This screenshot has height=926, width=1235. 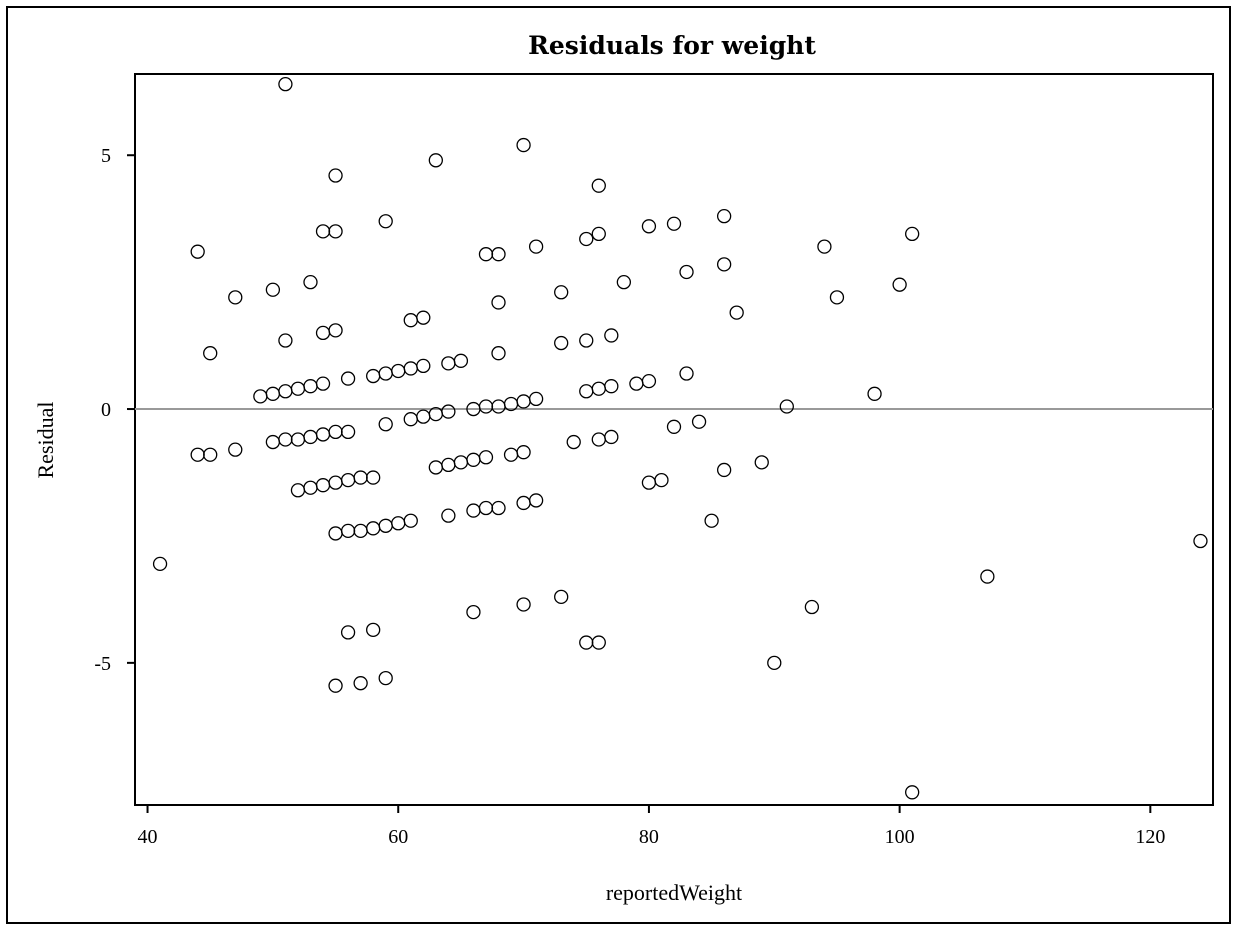 I want to click on y-tick-label: 0, so click(x=106, y=410).